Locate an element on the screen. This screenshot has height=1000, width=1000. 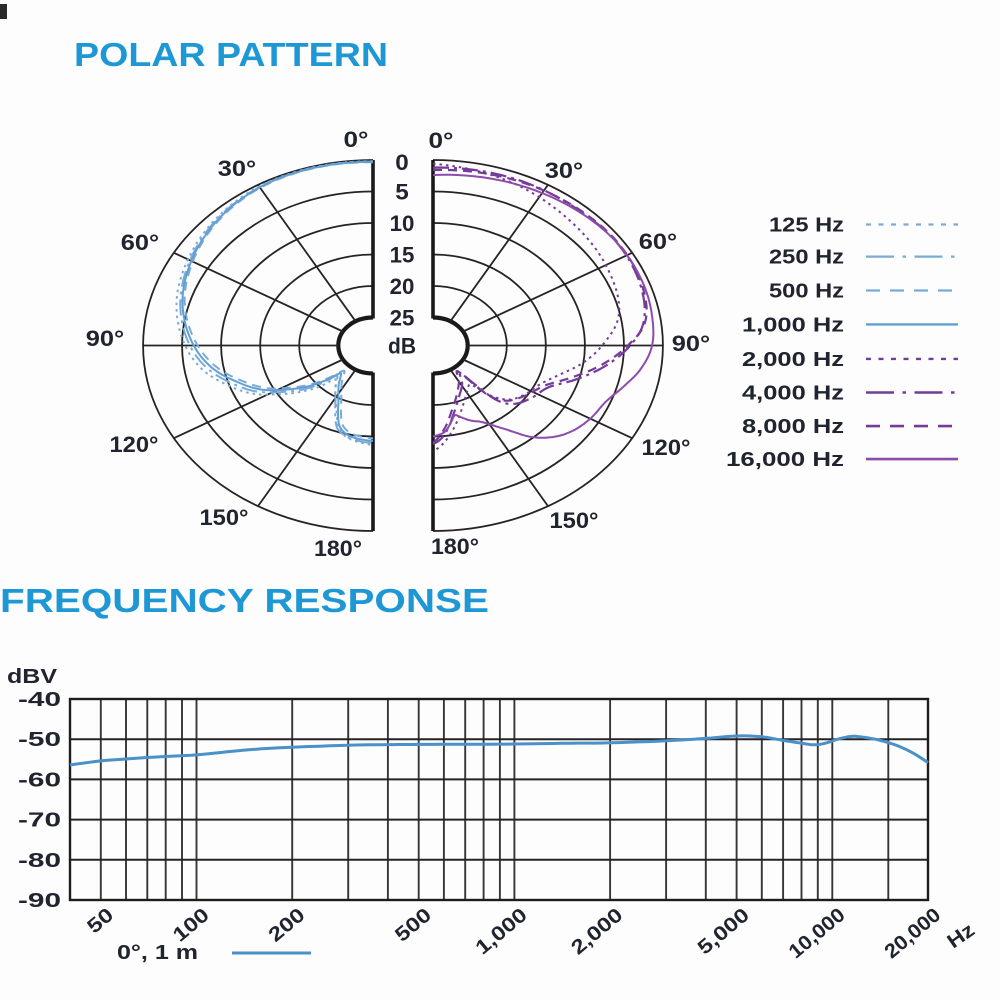
svg-text: Hz is located at coordinates (961, 936).